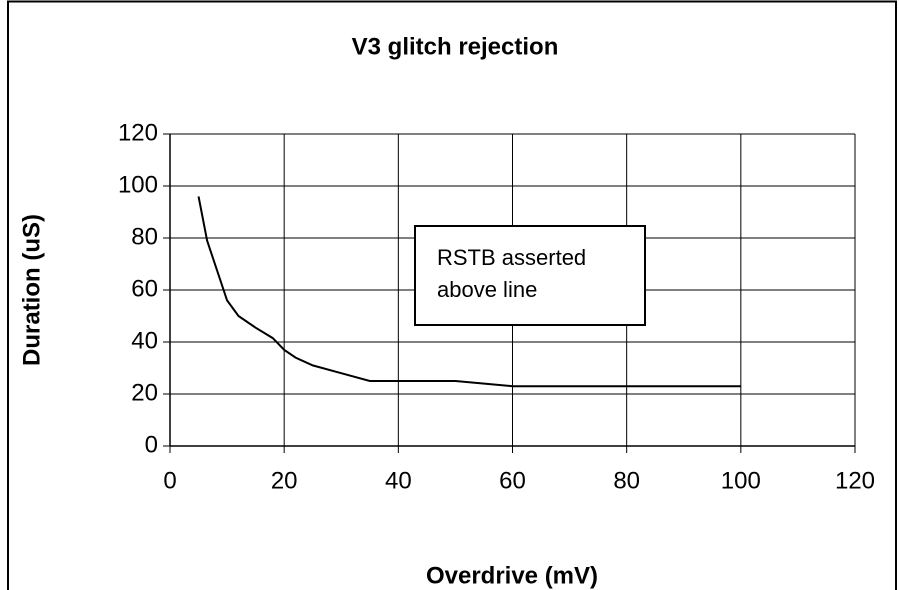 The image size is (899, 590). I want to click on annotation-text: RSTB asserted, so click(511, 257).